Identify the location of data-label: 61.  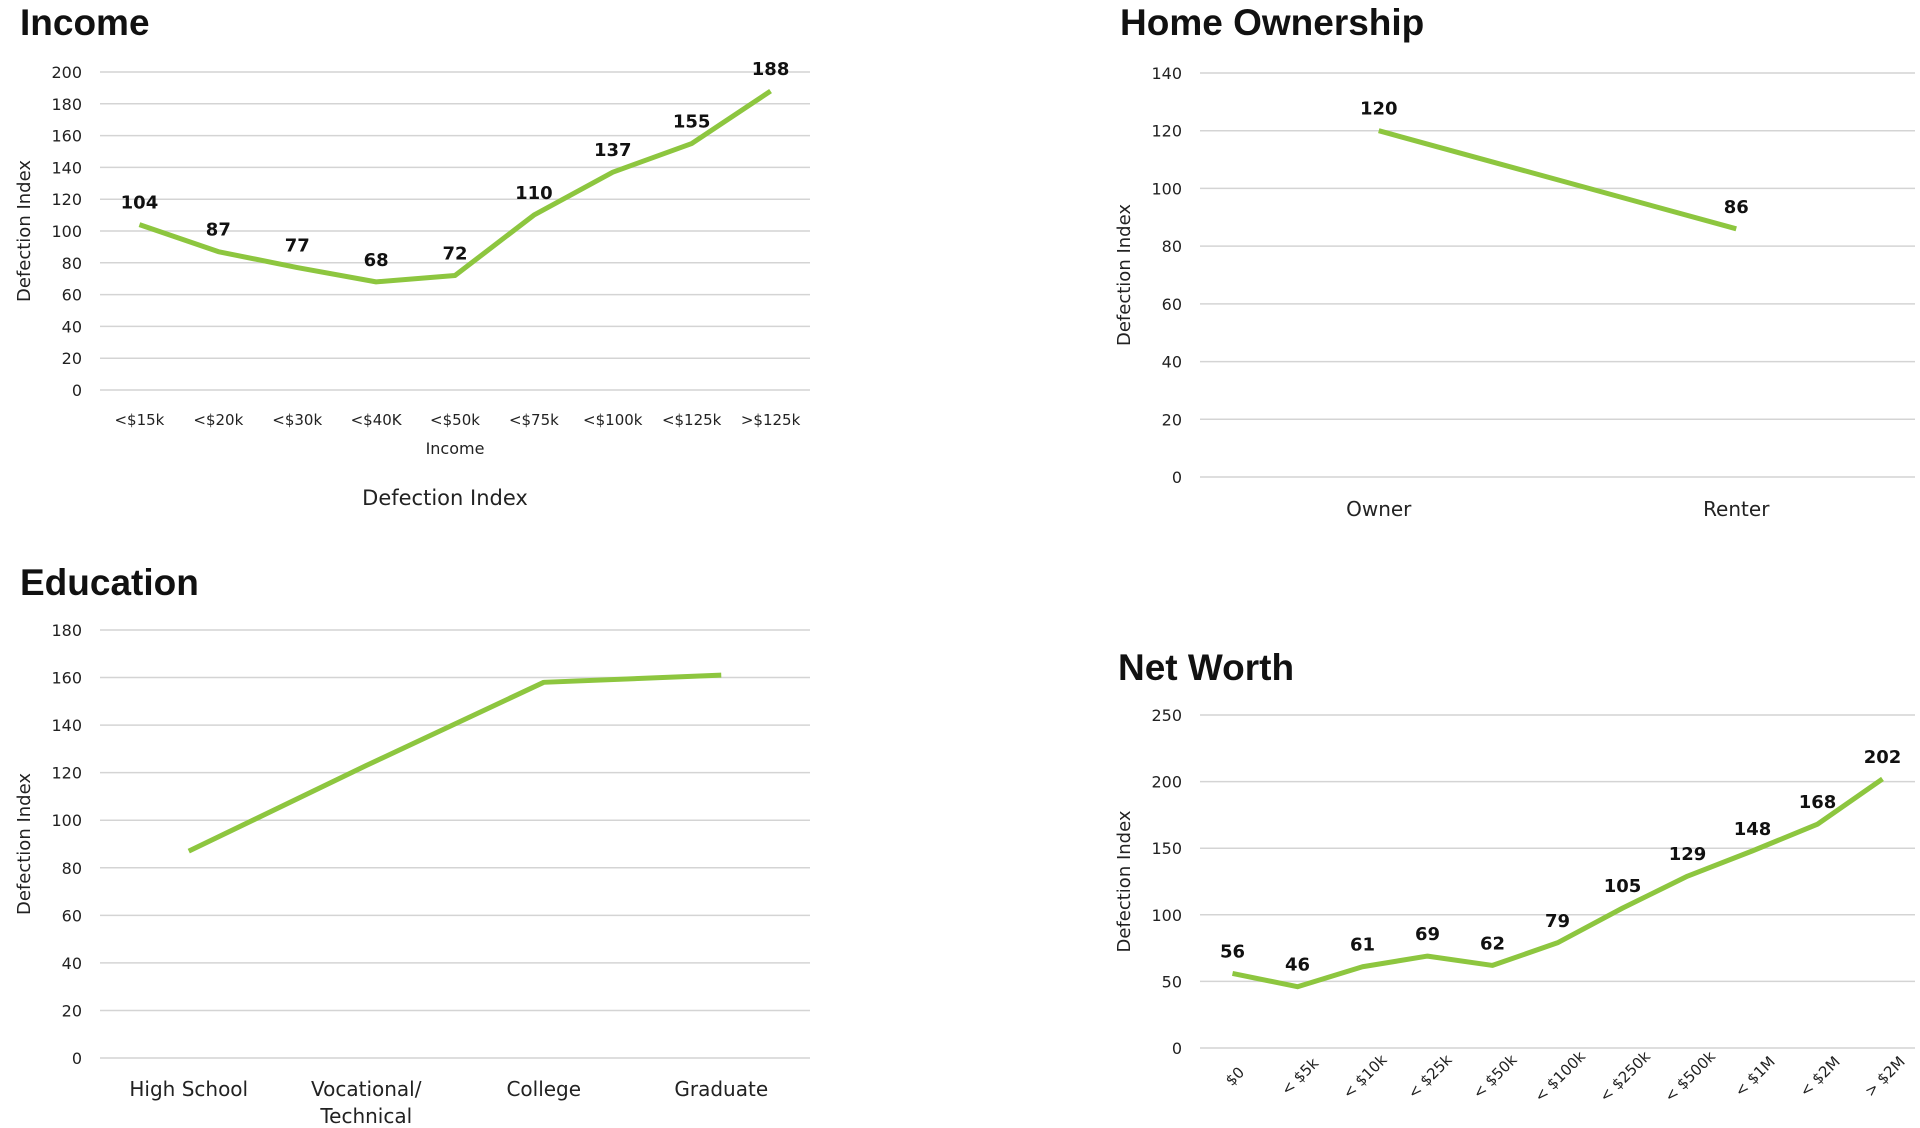
(1362, 945).